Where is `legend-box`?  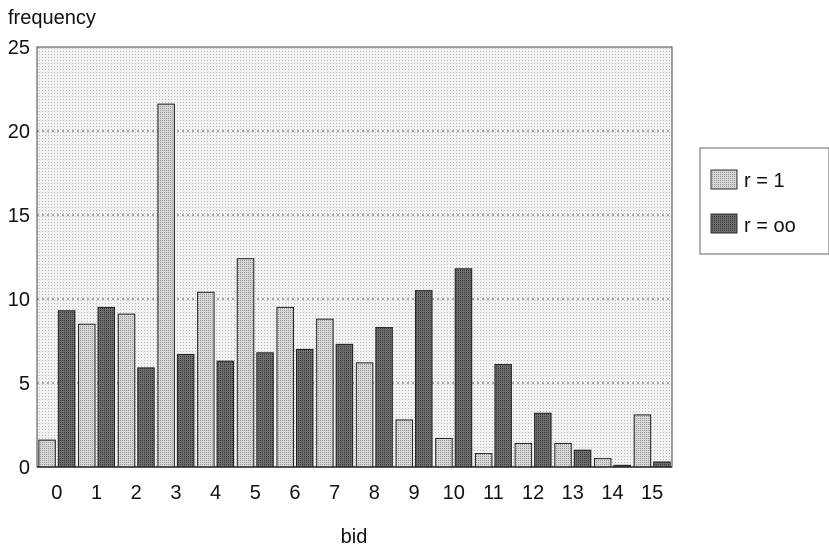
legend-box is located at coordinates (764, 201).